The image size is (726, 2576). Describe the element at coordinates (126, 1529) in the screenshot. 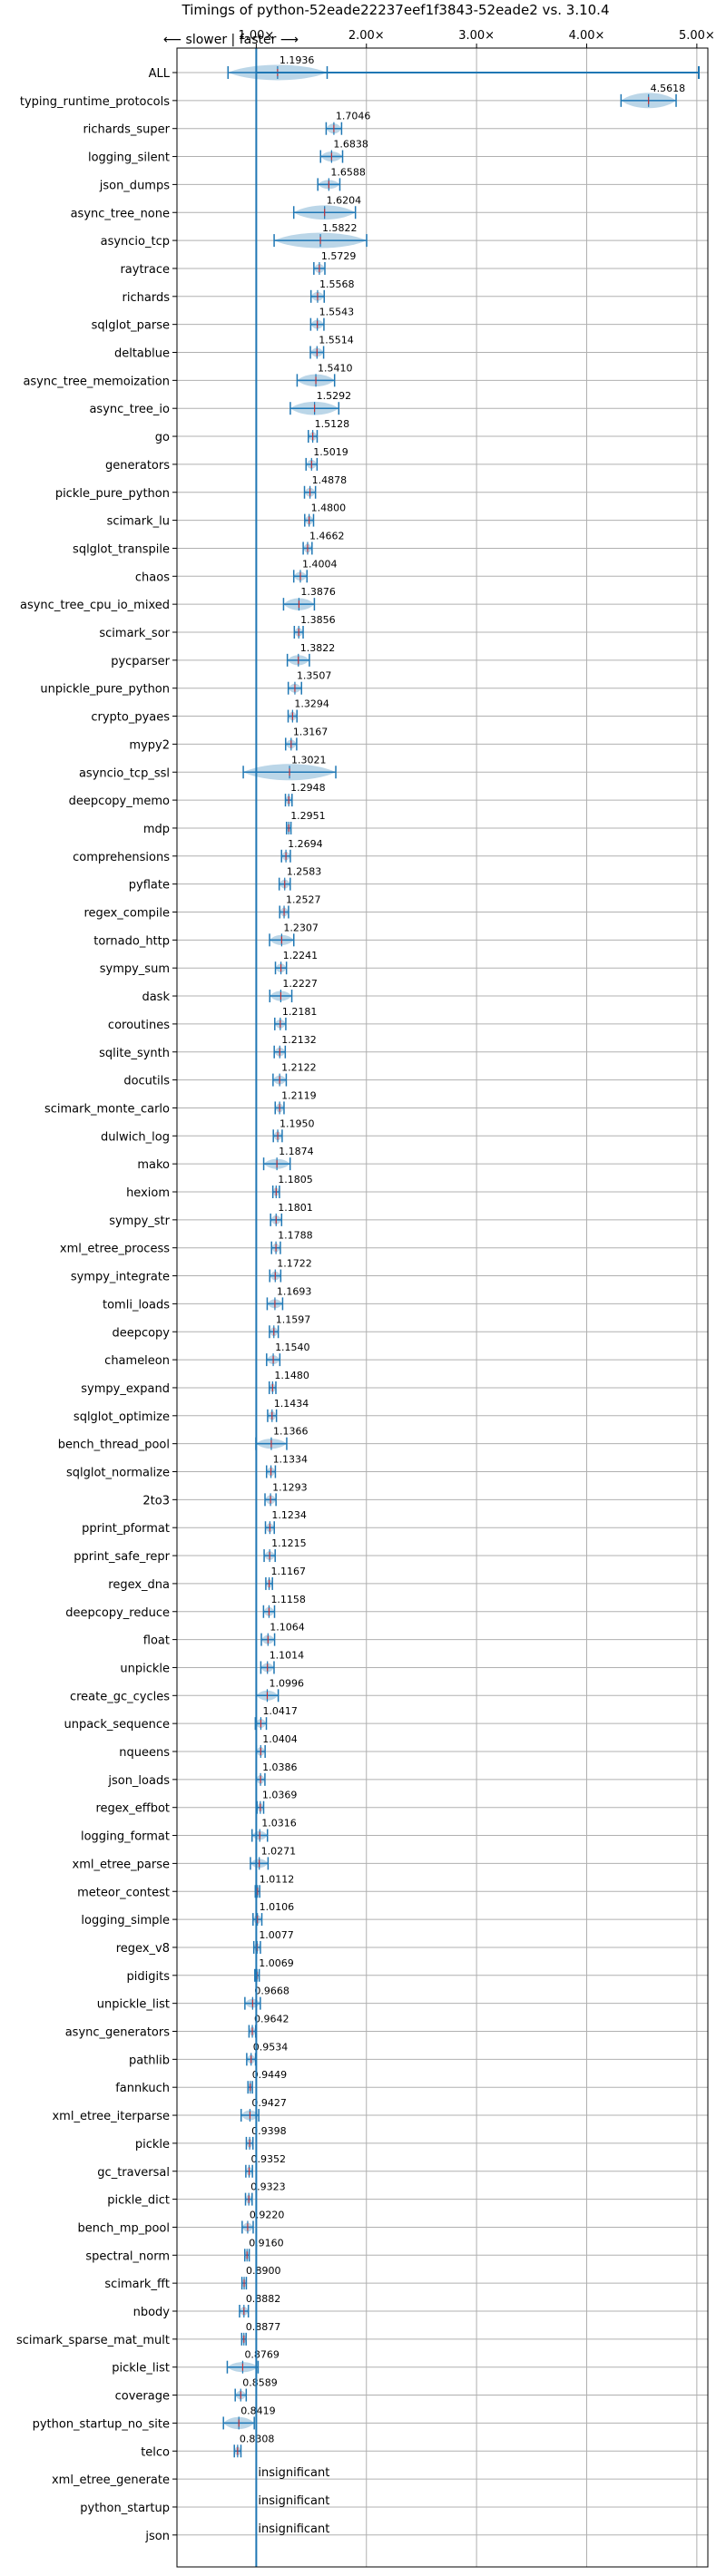

I see `benchmark-label: pprint_pformat` at that location.